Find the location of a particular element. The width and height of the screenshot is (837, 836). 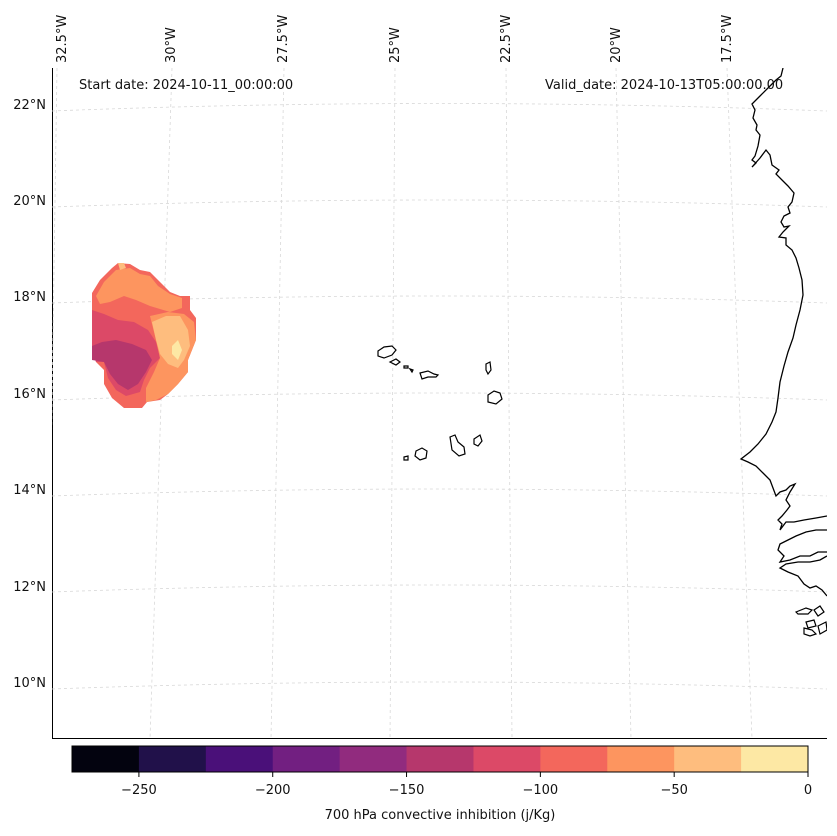

lon-label-20w: 20°W is located at coordinates (616, 45).